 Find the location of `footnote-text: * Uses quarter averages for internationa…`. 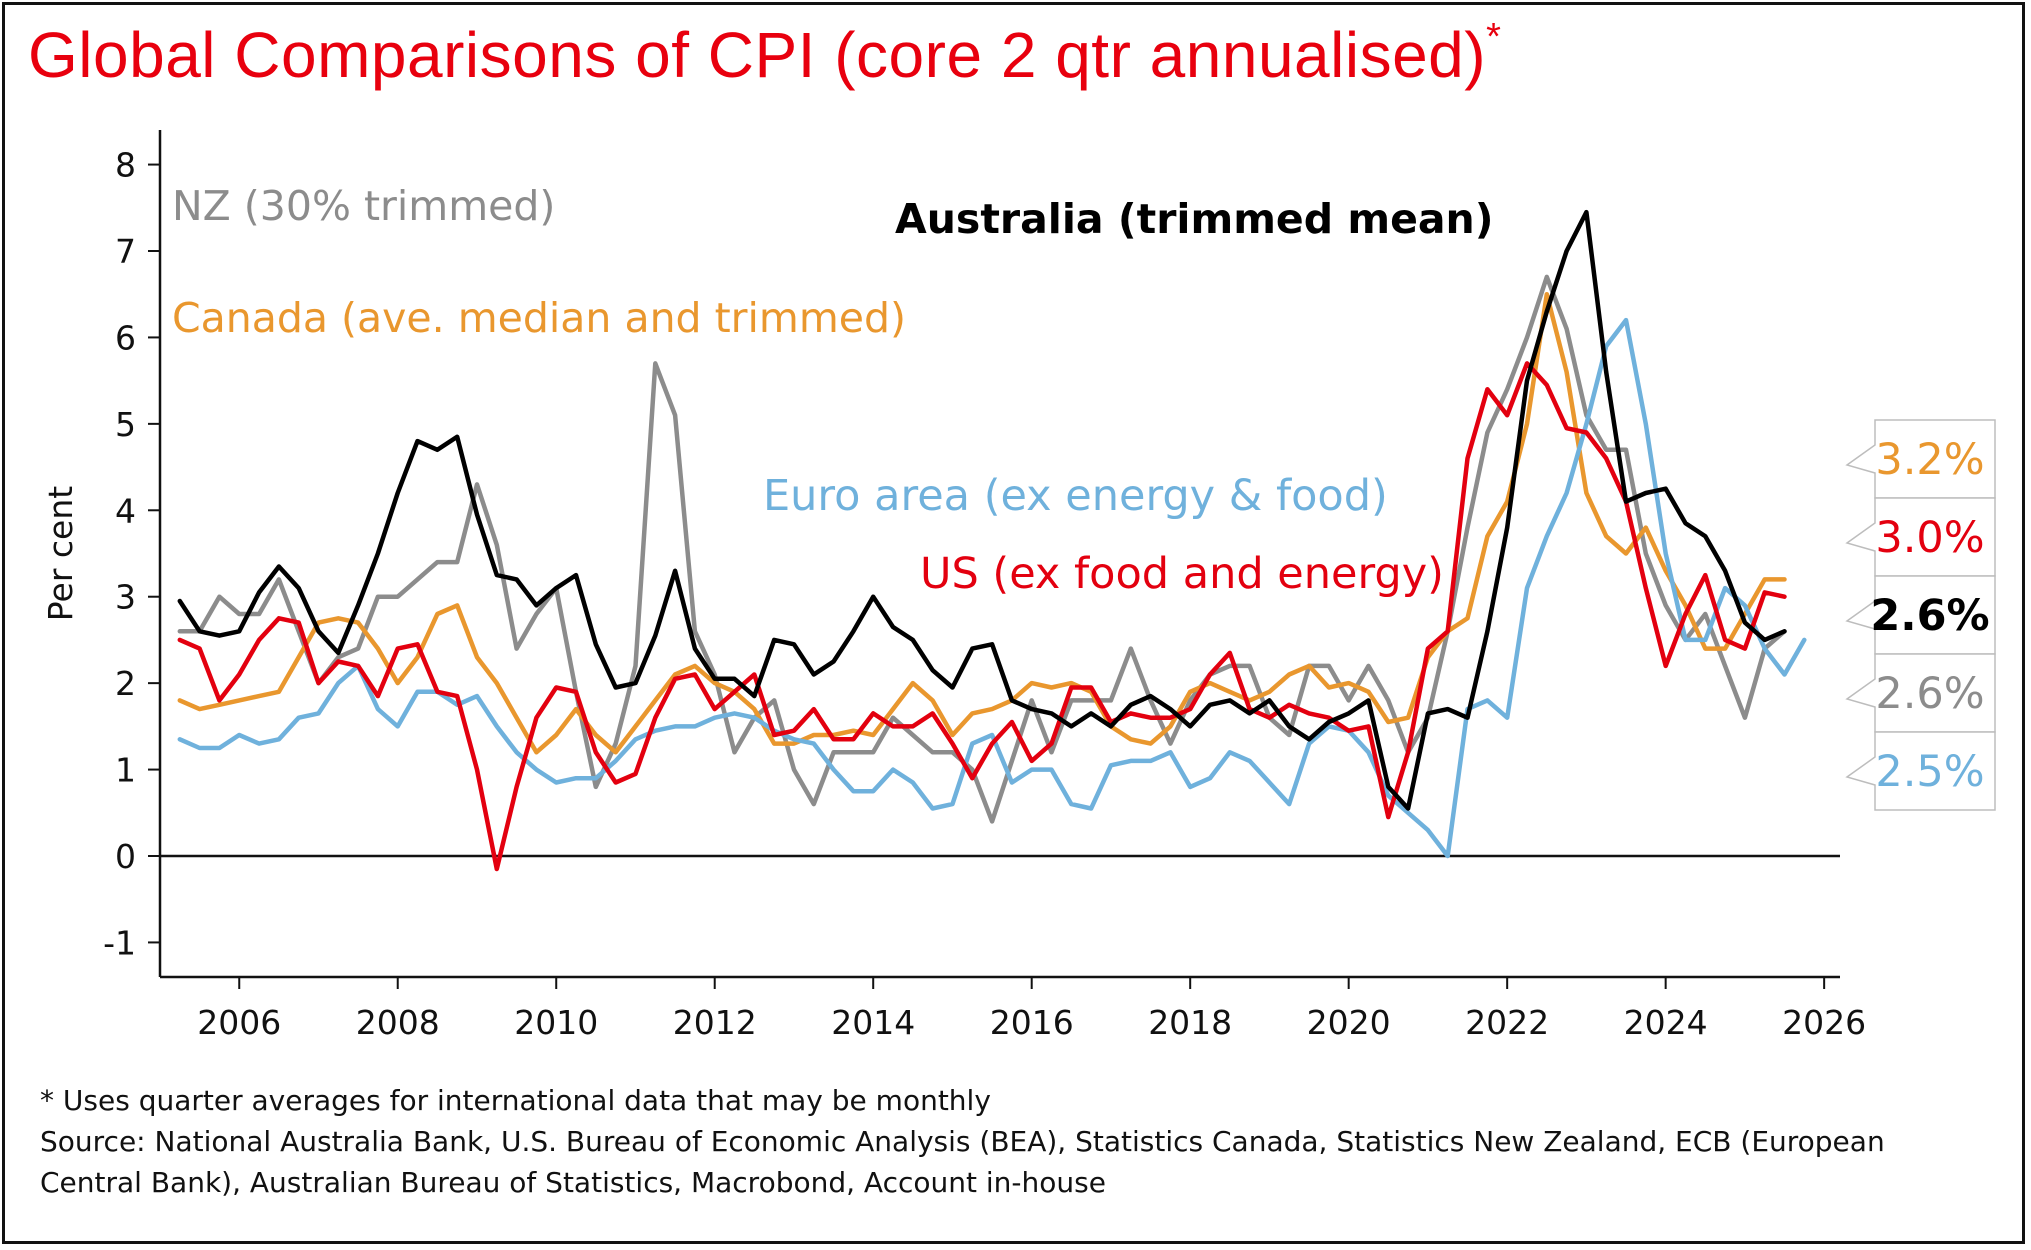

footnote-text: * Uses quarter averages for internationa… is located at coordinates (515, 1100).